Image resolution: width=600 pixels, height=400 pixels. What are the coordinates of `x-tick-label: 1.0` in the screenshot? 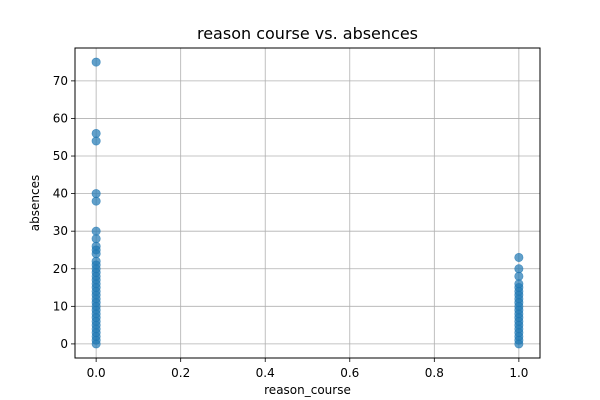 It's located at (518, 373).